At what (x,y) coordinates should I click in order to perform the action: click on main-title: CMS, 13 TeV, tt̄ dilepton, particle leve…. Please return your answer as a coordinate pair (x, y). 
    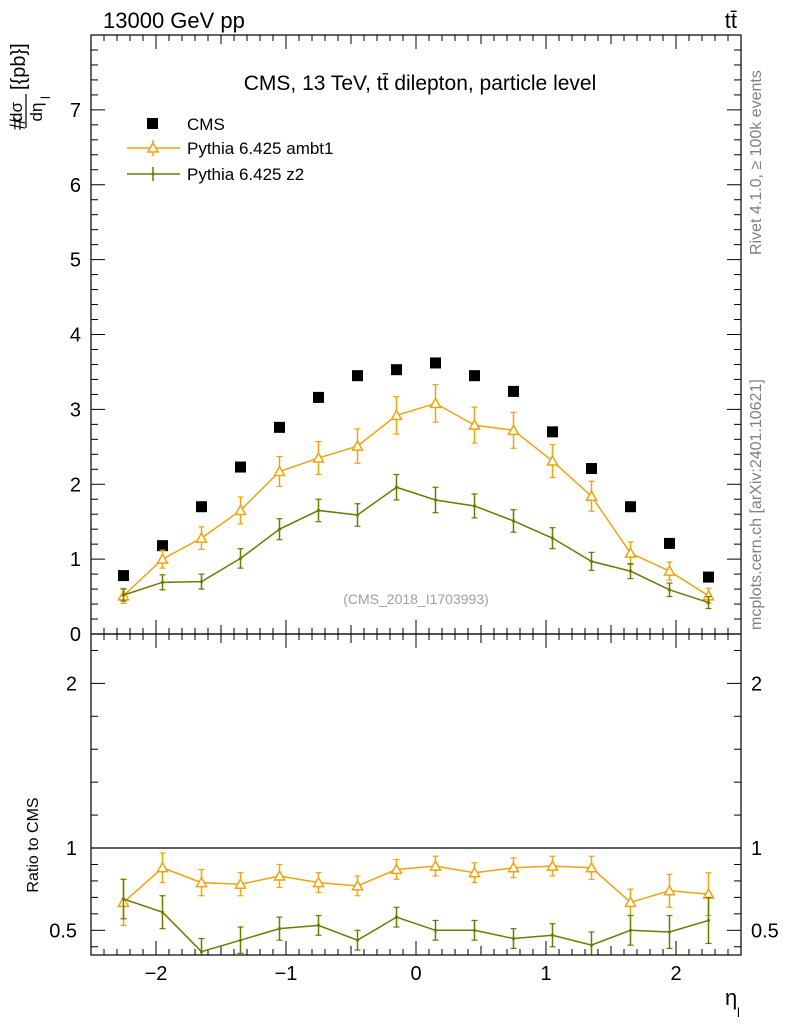
    Looking at the image, I should click on (420, 83).